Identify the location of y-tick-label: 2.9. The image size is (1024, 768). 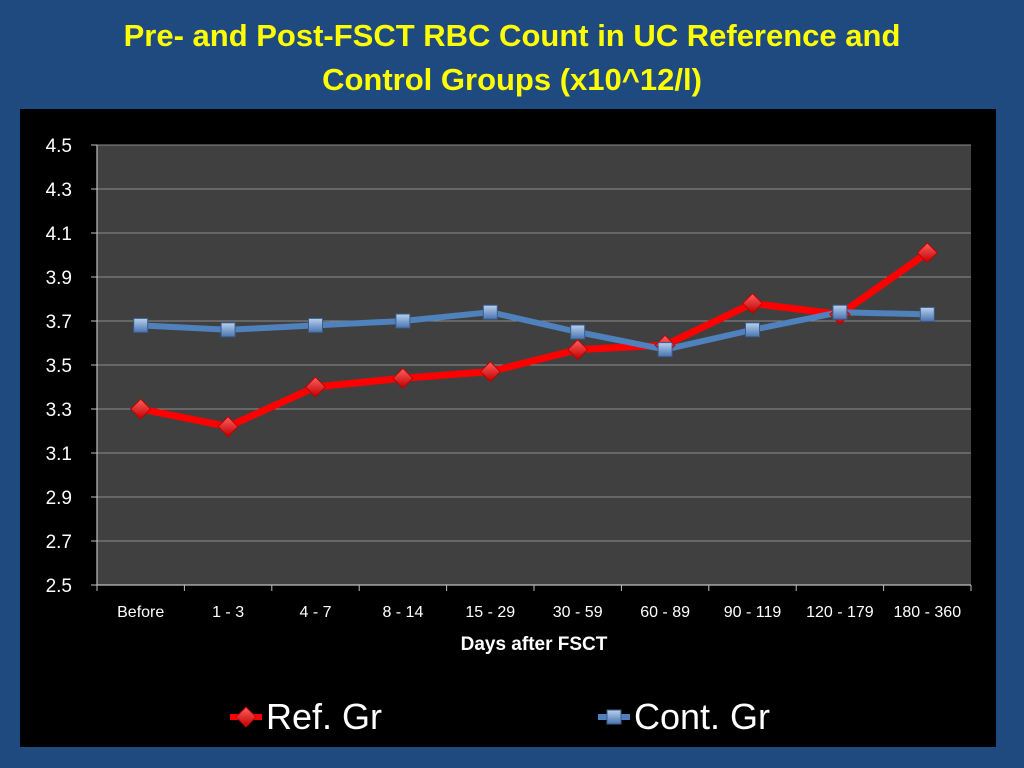
(59, 498).